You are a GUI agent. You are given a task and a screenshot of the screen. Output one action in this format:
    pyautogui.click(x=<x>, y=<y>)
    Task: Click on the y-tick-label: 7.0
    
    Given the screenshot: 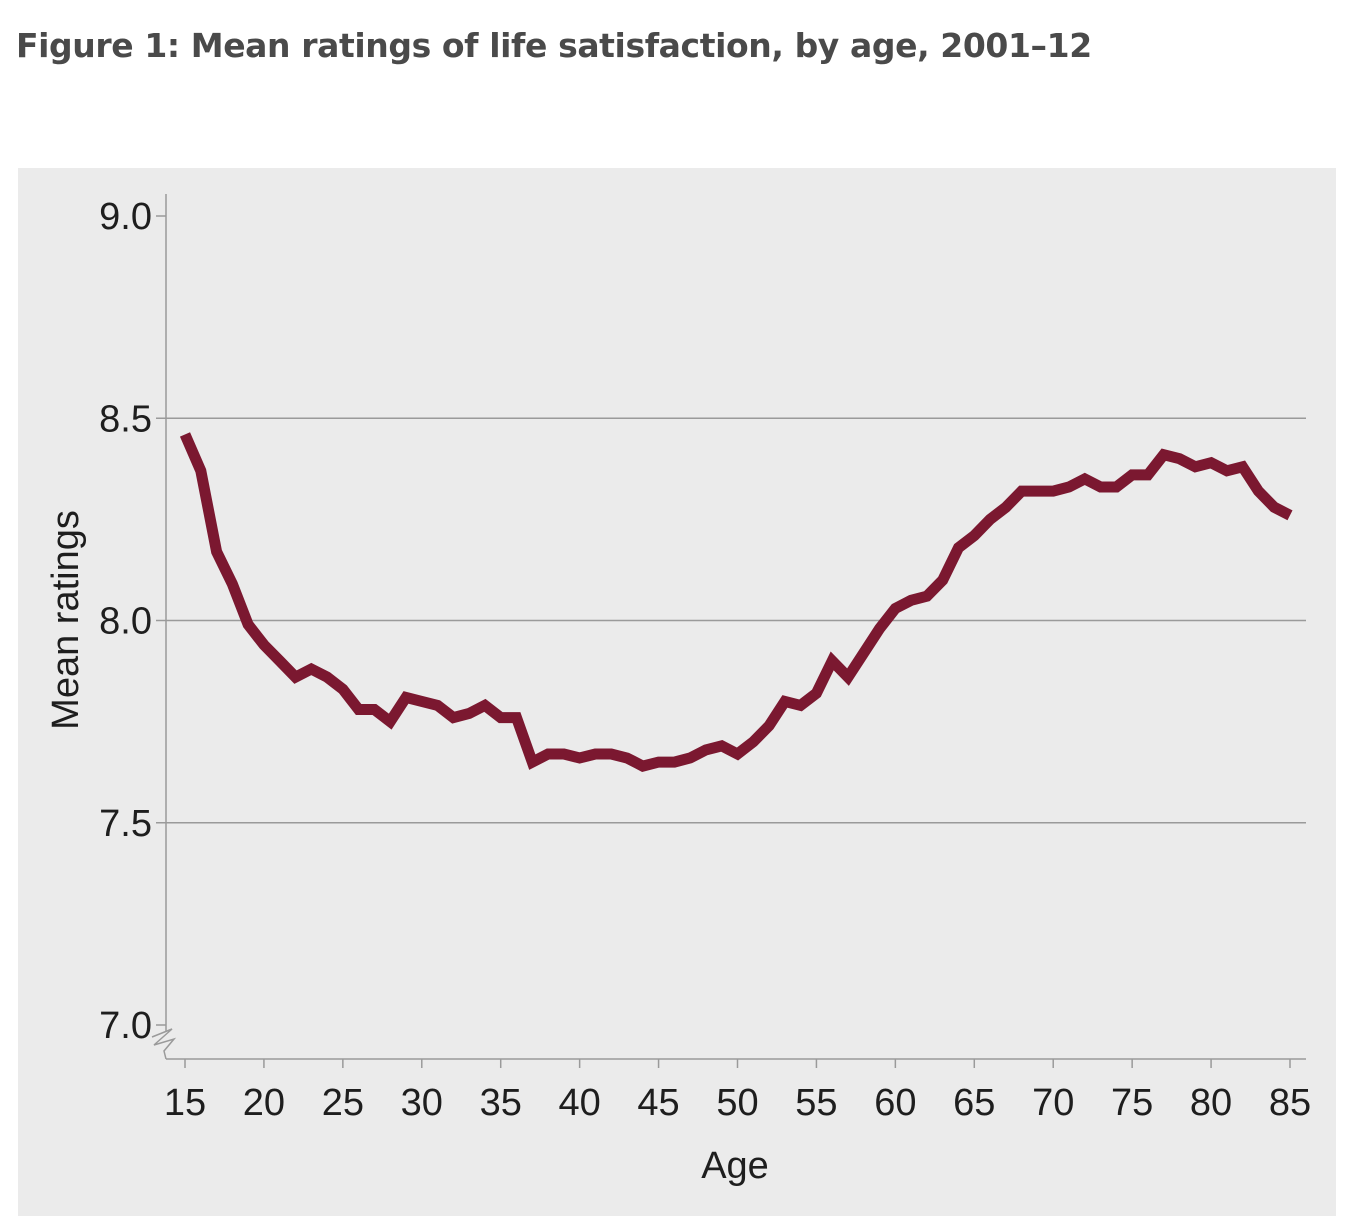 What is the action you would take?
    pyautogui.click(x=125, y=1026)
    